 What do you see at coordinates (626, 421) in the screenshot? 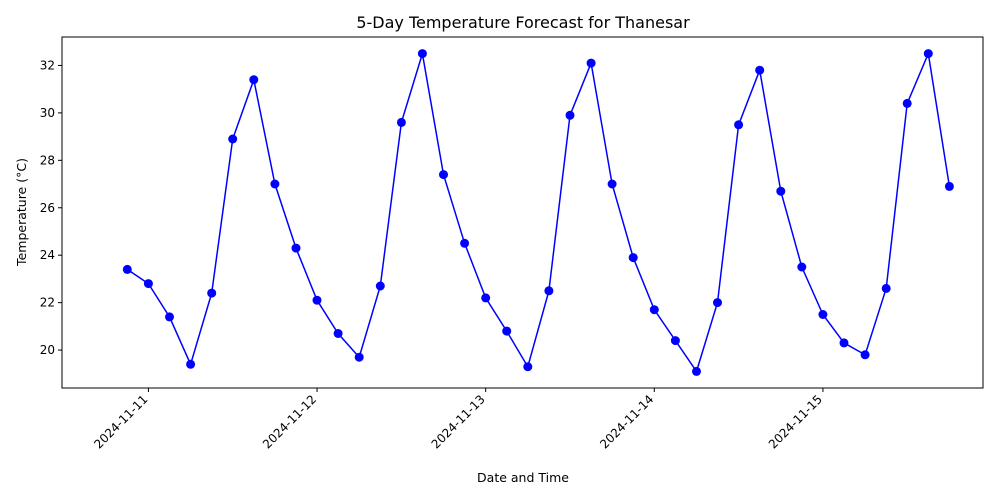
I see `x-tick-label: 2024-11-14` at bounding box center [626, 421].